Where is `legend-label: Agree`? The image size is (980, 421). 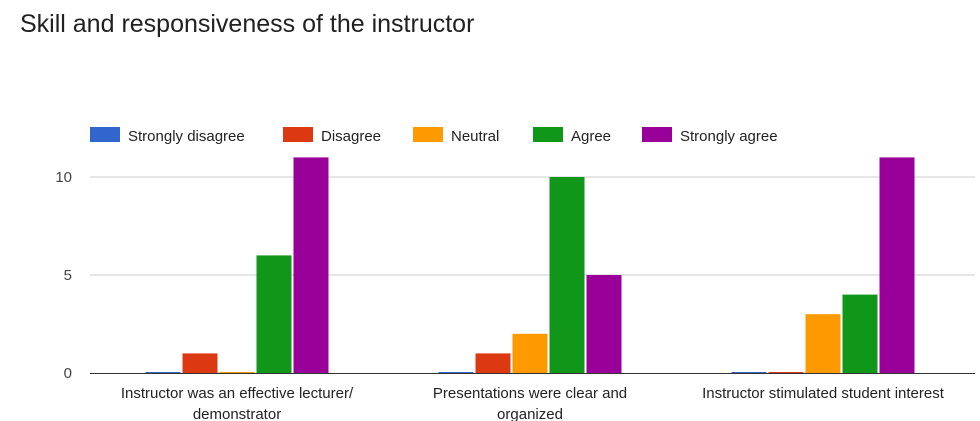 legend-label: Agree is located at coordinates (591, 136).